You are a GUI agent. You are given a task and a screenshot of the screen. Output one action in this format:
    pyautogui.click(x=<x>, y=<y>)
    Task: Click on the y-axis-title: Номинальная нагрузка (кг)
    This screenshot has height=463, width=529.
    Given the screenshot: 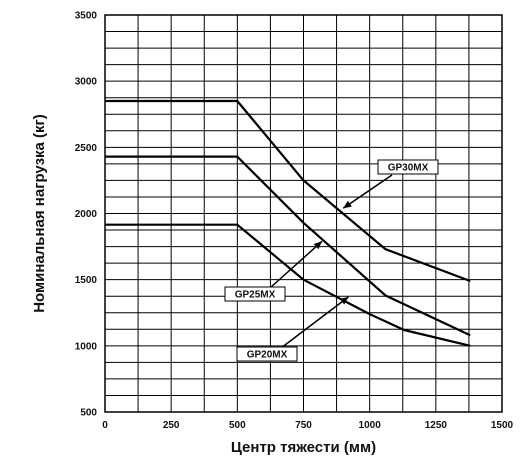 What is the action you would take?
    pyautogui.click(x=39, y=213)
    